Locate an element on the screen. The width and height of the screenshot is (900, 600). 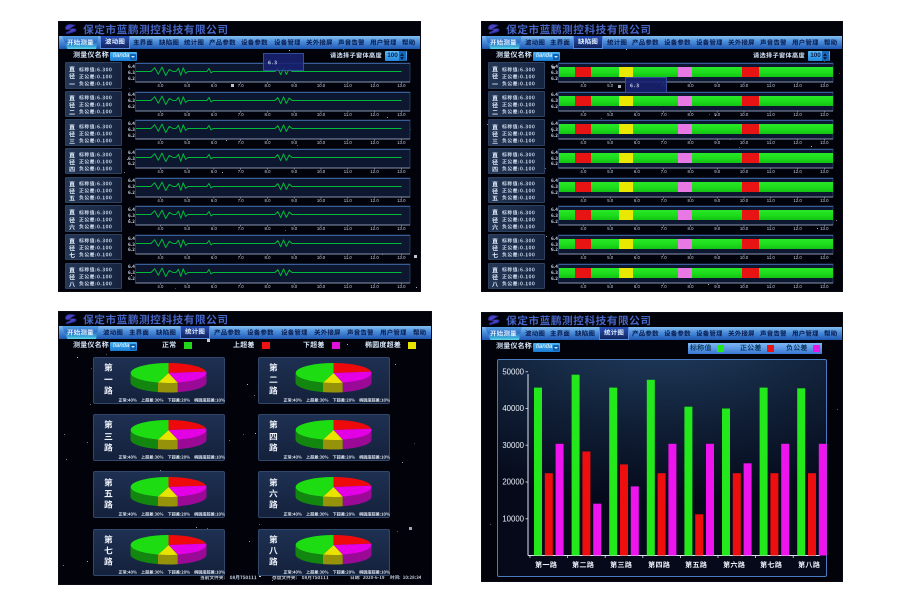
svg-text: 30000 is located at coordinates (513, 445).